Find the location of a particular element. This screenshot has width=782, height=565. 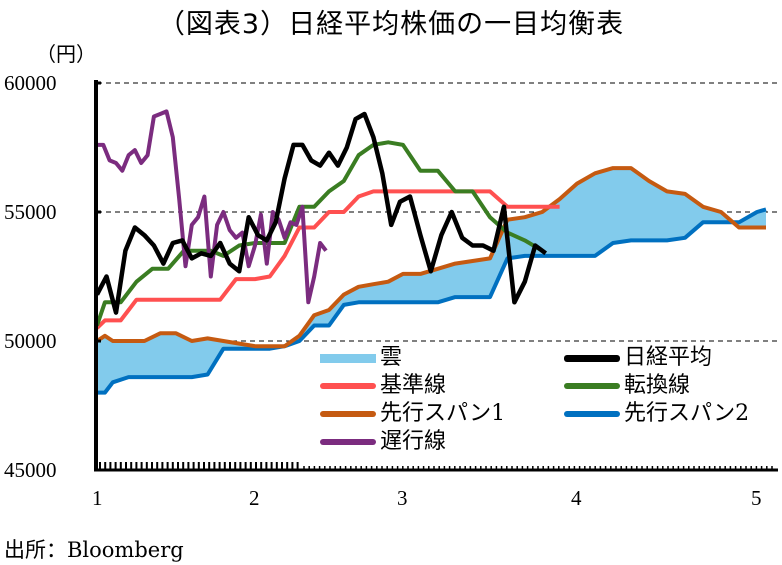

nikkei-line-icon is located at coordinates (592, 358).